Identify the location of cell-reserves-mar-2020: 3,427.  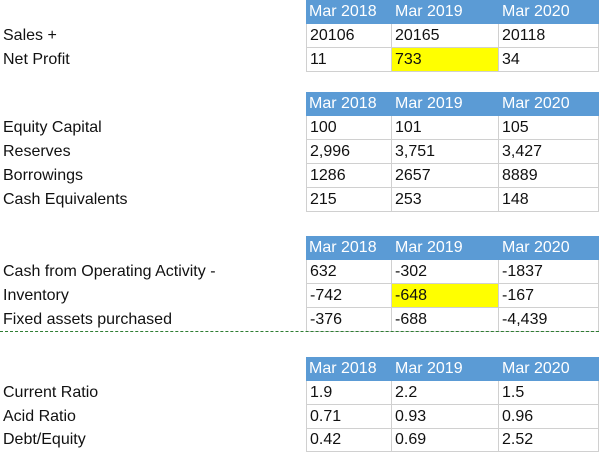
(549, 152).